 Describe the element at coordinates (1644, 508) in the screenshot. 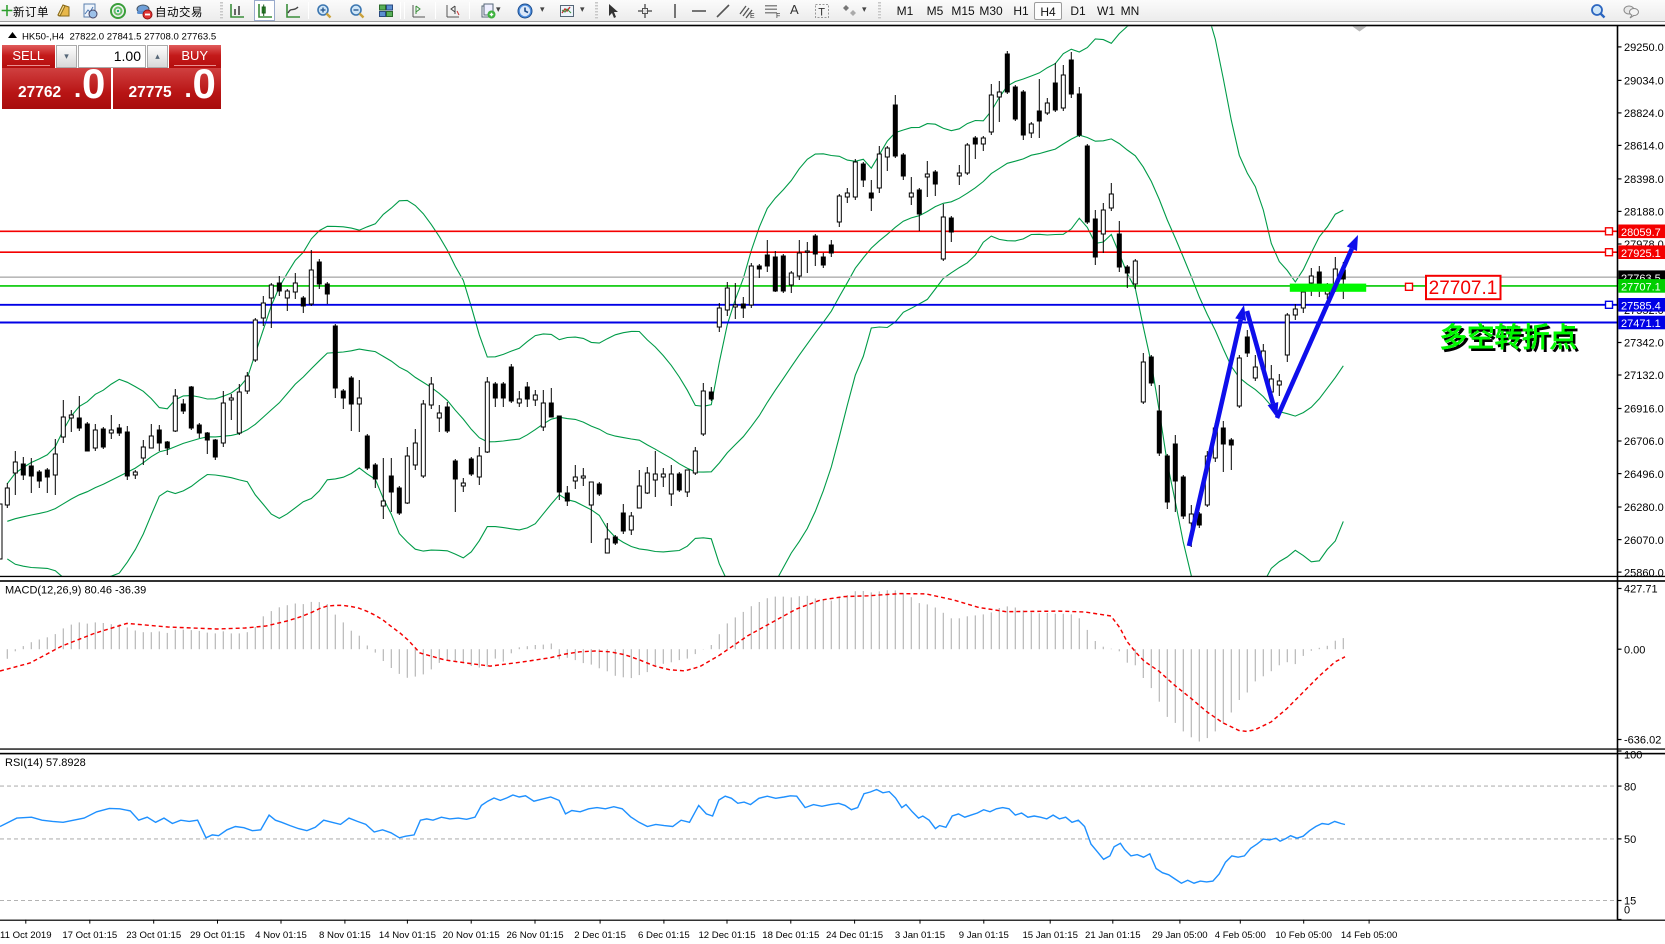

I see `svg-text: 26280.0` at that location.